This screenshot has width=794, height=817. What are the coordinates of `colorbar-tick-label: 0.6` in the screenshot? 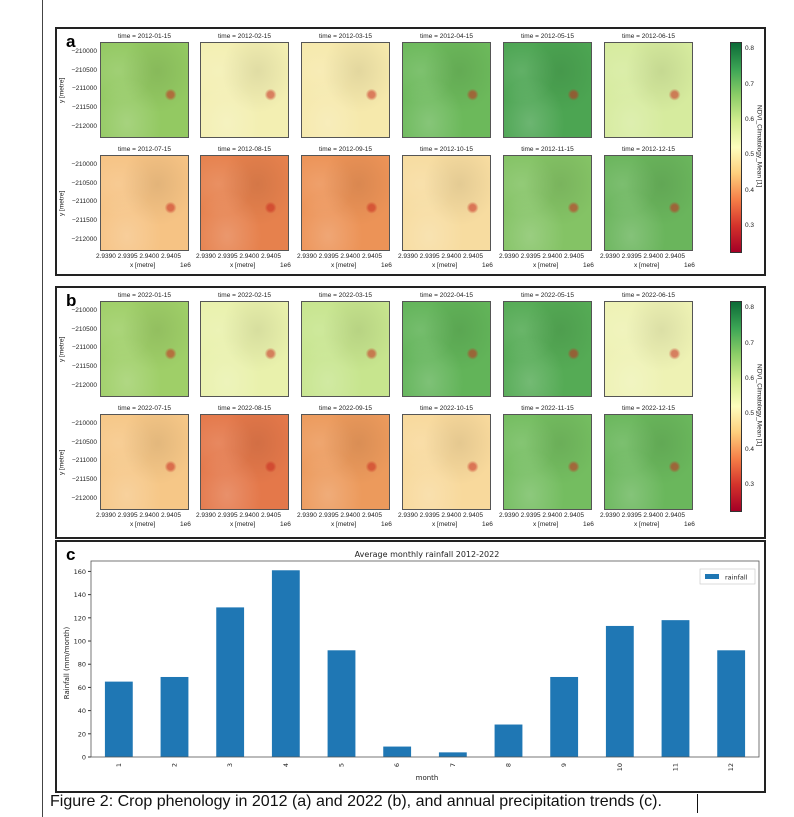 It's located at (750, 378).